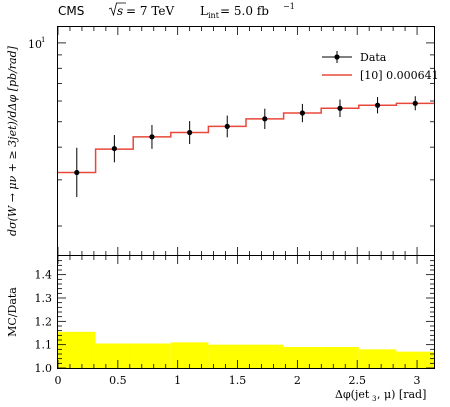  What do you see at coordinates (352, 394) in the screenshot?
I see `x-axis-label-main: Δφ(jet` at bounding box center [352, 394].